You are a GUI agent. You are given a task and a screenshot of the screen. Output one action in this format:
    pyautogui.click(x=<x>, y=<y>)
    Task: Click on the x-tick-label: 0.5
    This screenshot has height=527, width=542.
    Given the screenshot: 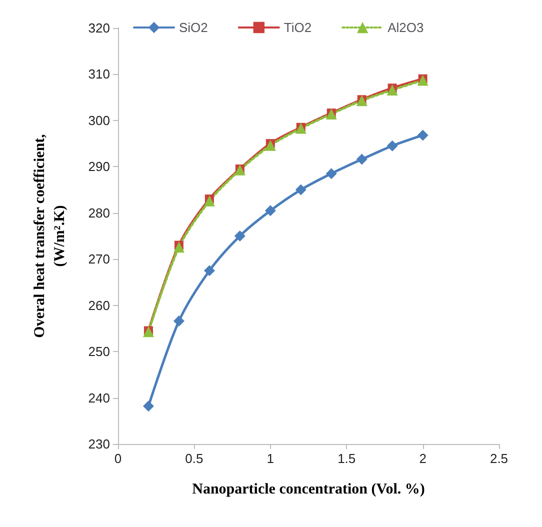 What is the action you would take?
    pyautogui.click(x=194, y=458)
    